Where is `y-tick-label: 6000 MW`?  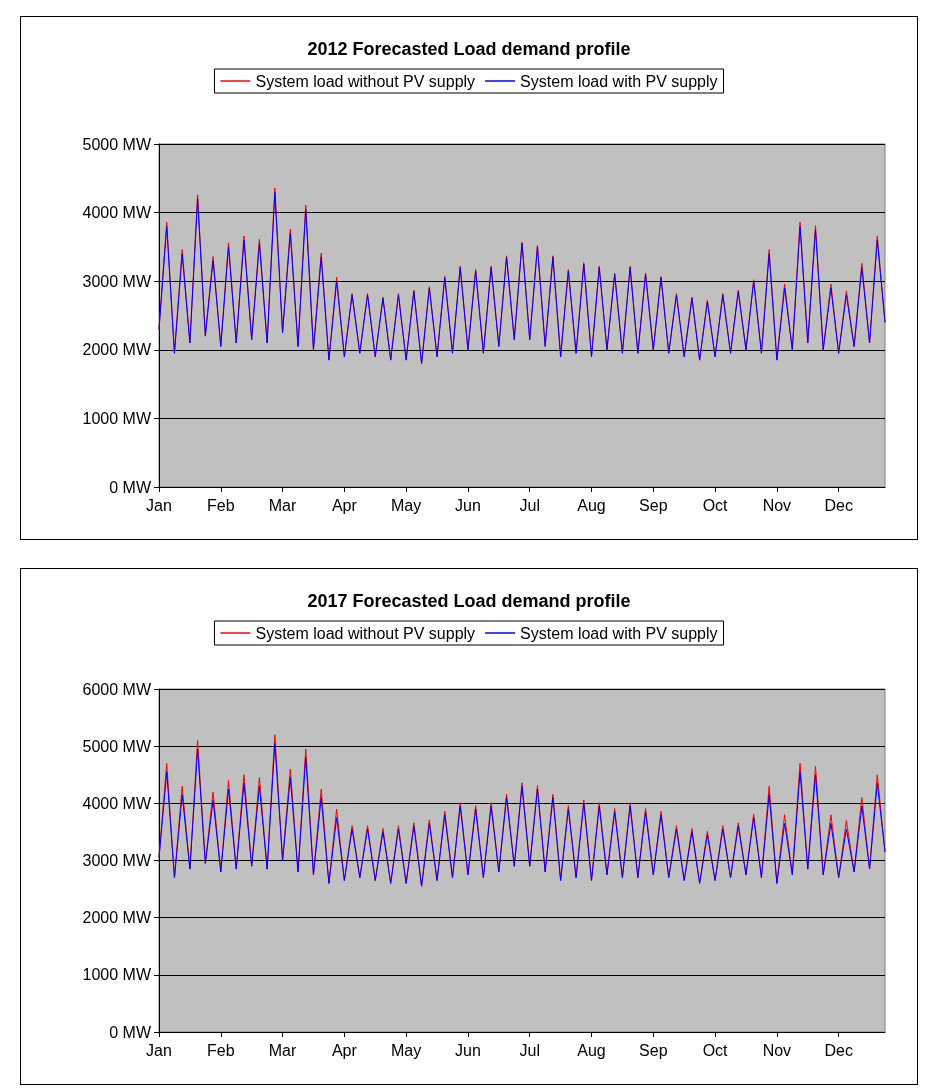 y-tick-label: 6000 MW is located at coordinates (117, 689).